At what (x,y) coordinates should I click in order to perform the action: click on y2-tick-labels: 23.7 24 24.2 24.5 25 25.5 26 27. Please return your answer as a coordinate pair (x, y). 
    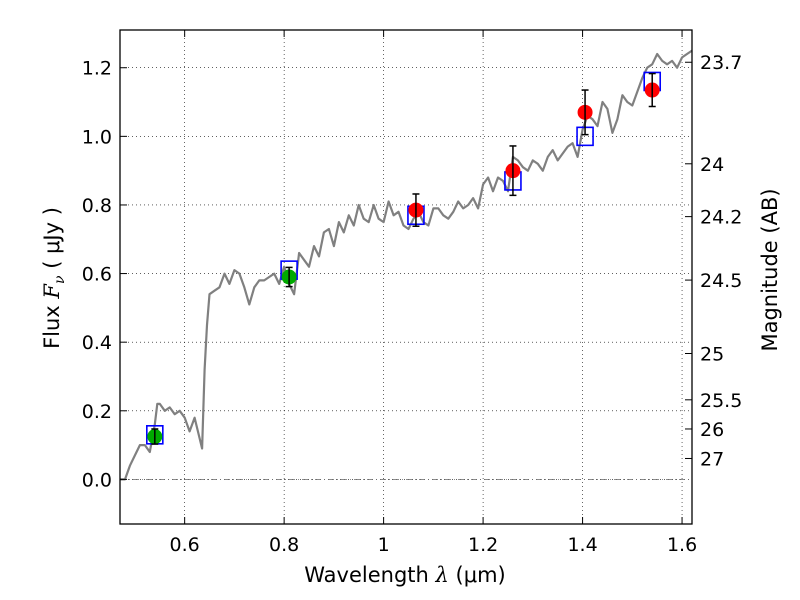
    Looking at the image, I should click on (721, 261).